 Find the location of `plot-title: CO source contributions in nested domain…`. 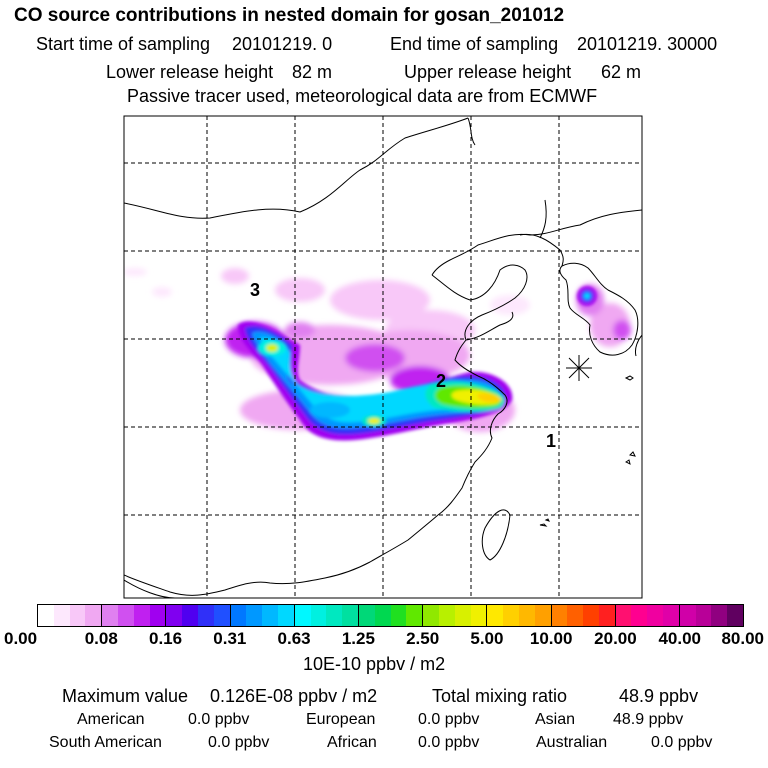

plot-title: CO source contributions in nested domain… is located at coordinates (289, 15).